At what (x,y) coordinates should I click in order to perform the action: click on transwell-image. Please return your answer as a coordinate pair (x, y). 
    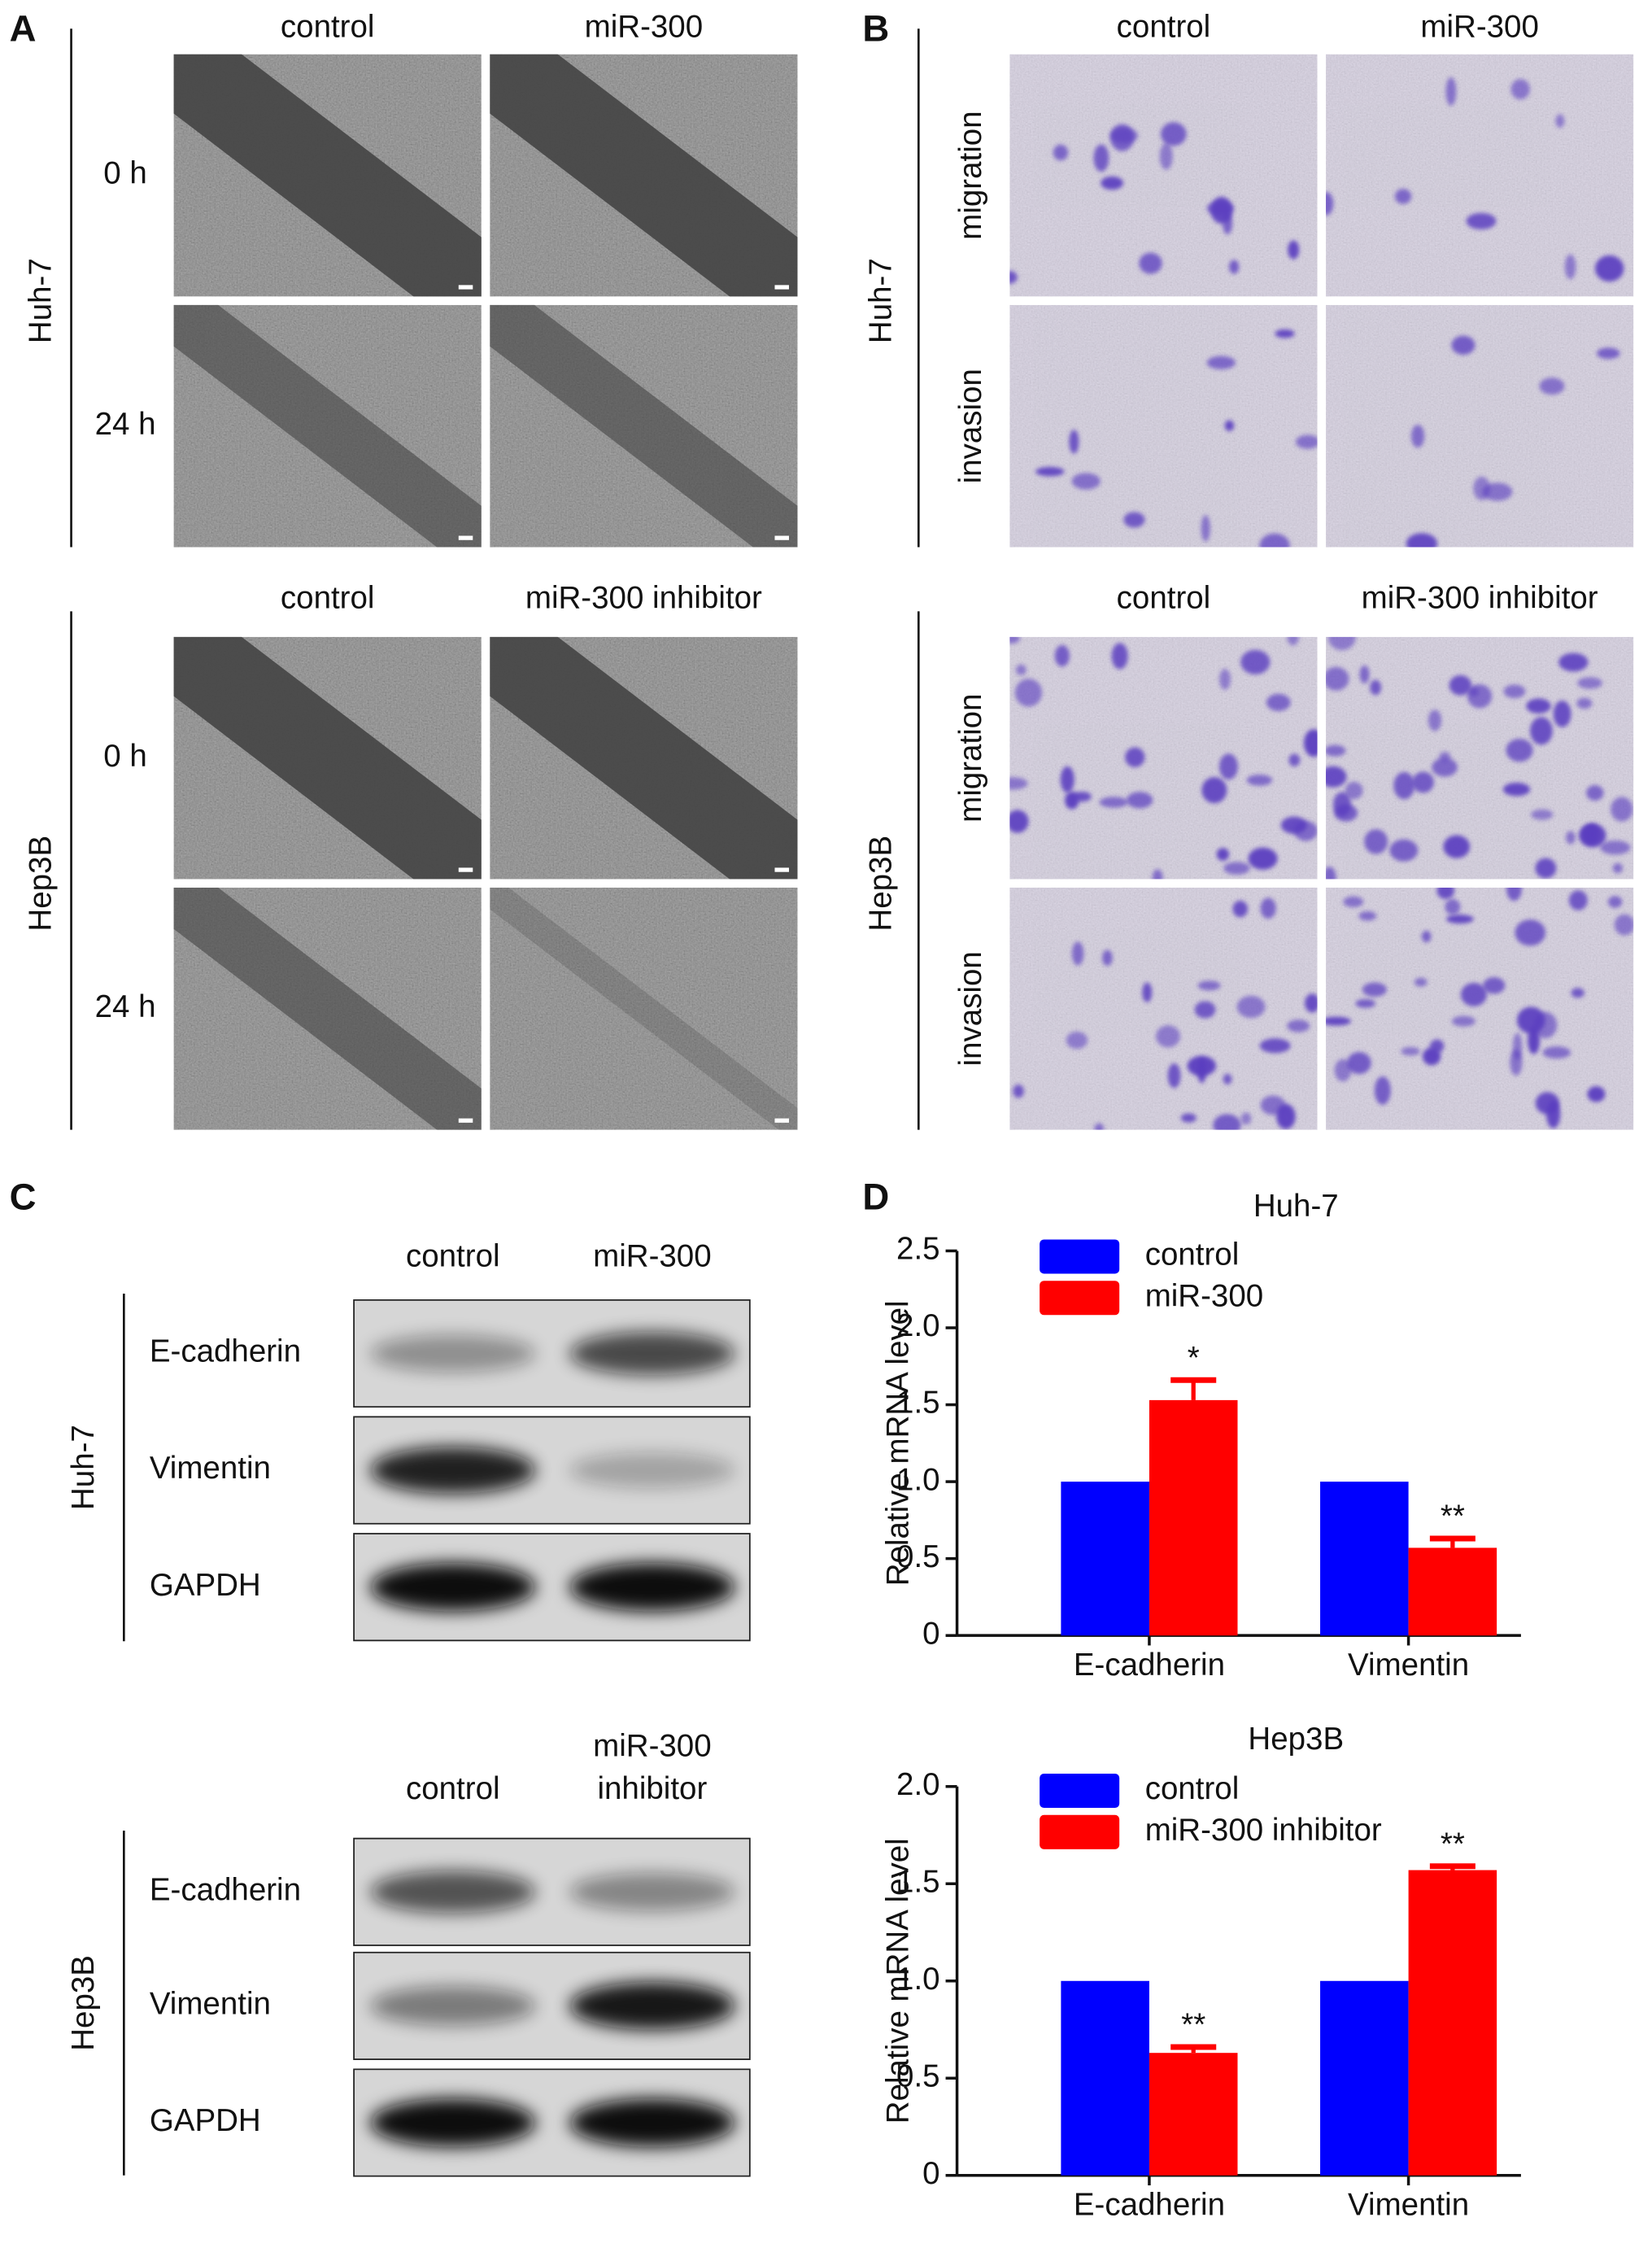
    Looking at the image, I should click on (1480, 758).